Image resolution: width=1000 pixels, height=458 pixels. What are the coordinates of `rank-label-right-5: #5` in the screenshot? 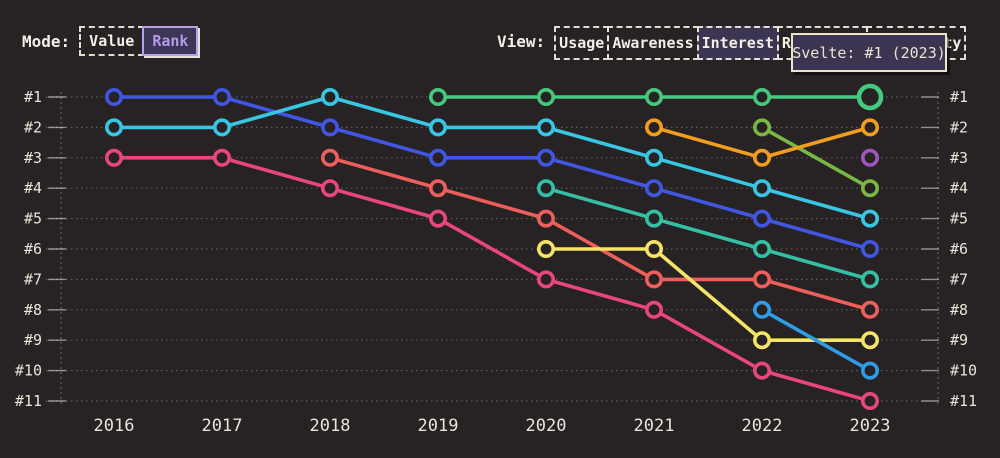 It's located at (959, 219).